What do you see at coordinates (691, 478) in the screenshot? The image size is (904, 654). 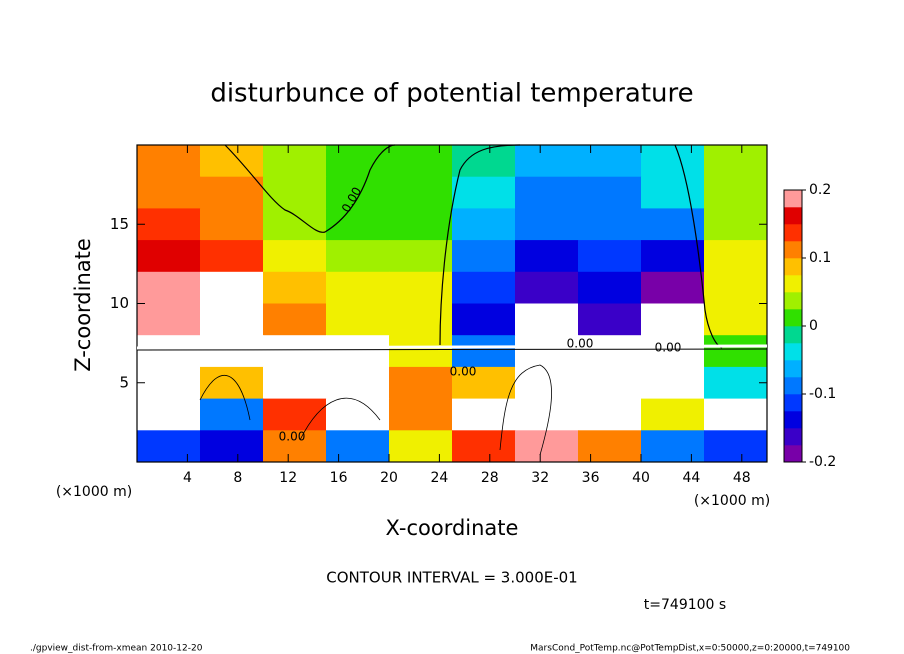 I see `x-tick-label: 44` at bounding box center [691, 478].